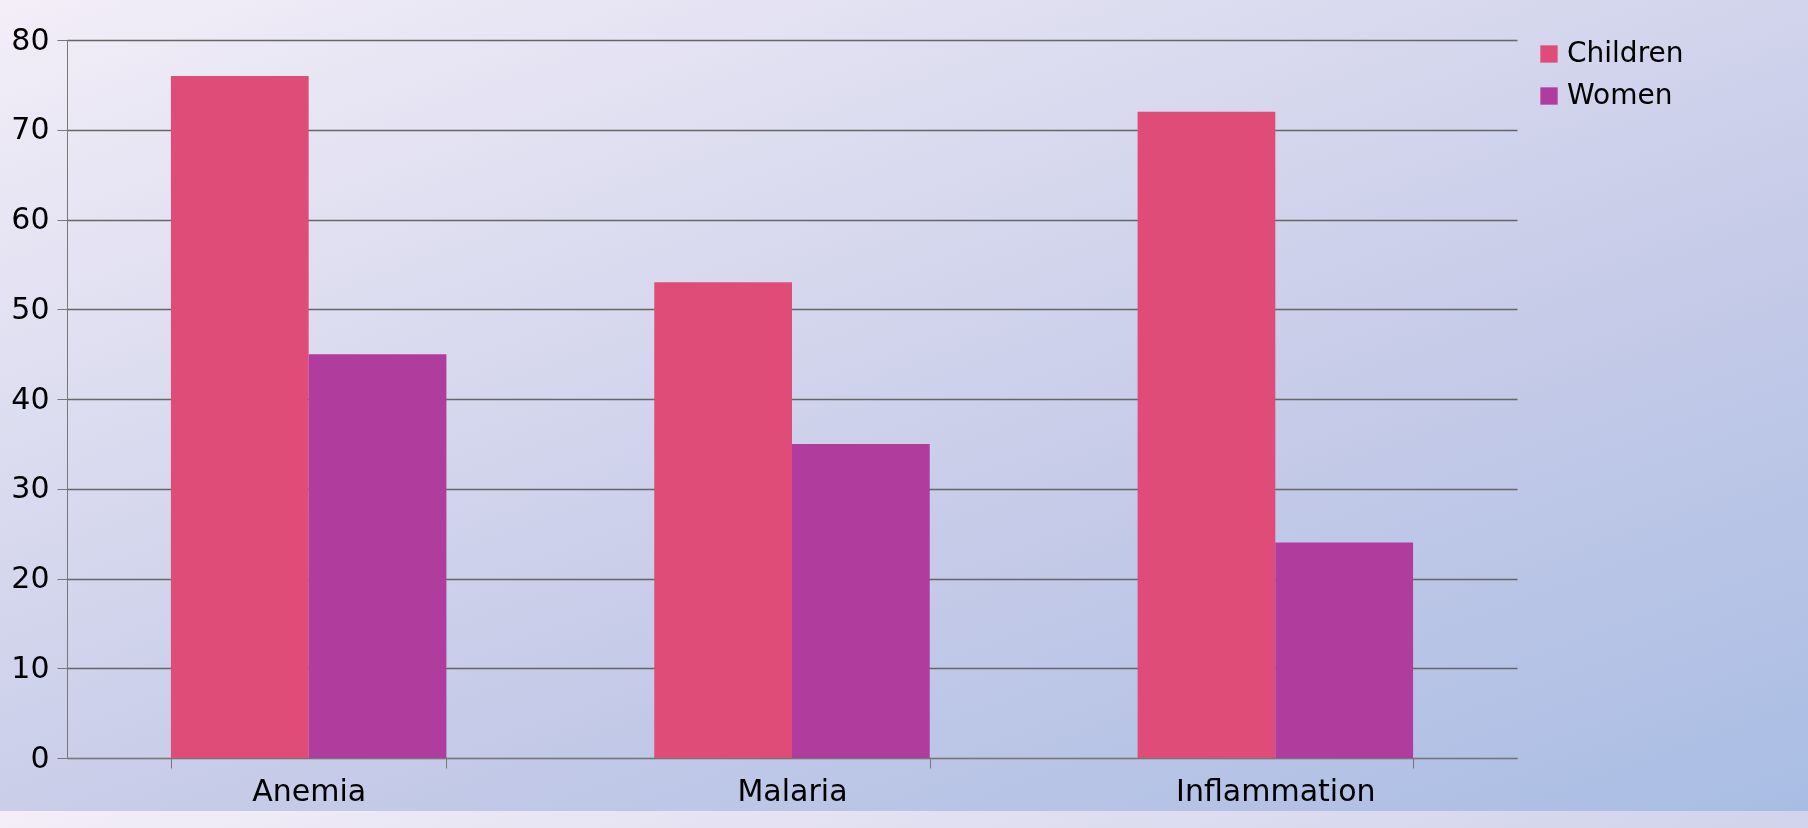 This screenshot has width=1808, height=828. What do you see at coordinates (1625, 52) in the screenshot?
I see `legend-label: Children` at bounding box center [1625, 52].